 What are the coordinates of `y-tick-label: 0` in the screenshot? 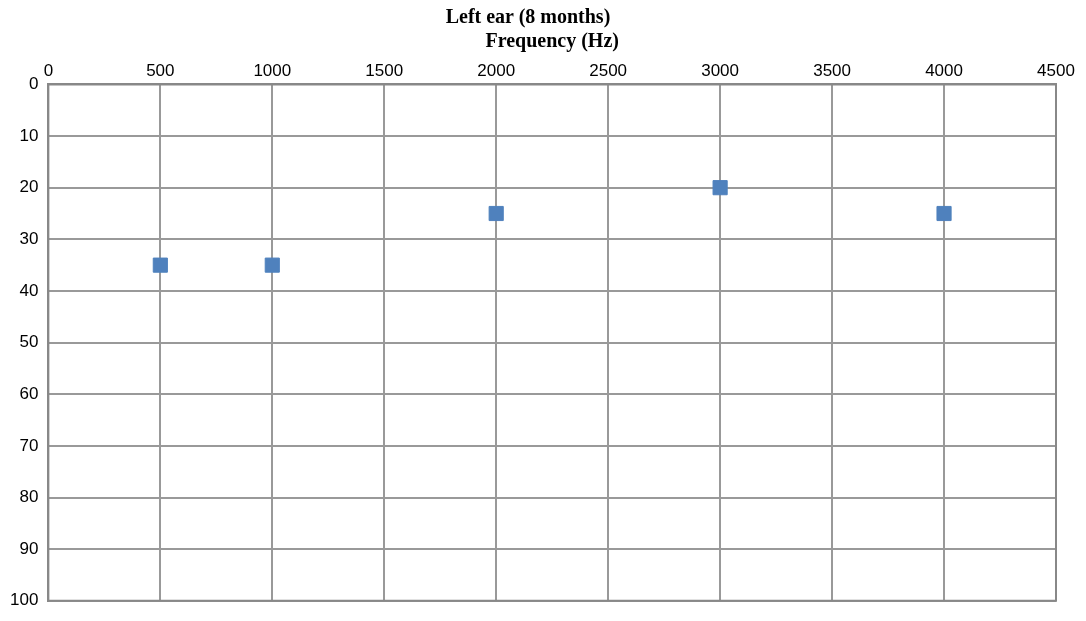 It's located at (33, 84).